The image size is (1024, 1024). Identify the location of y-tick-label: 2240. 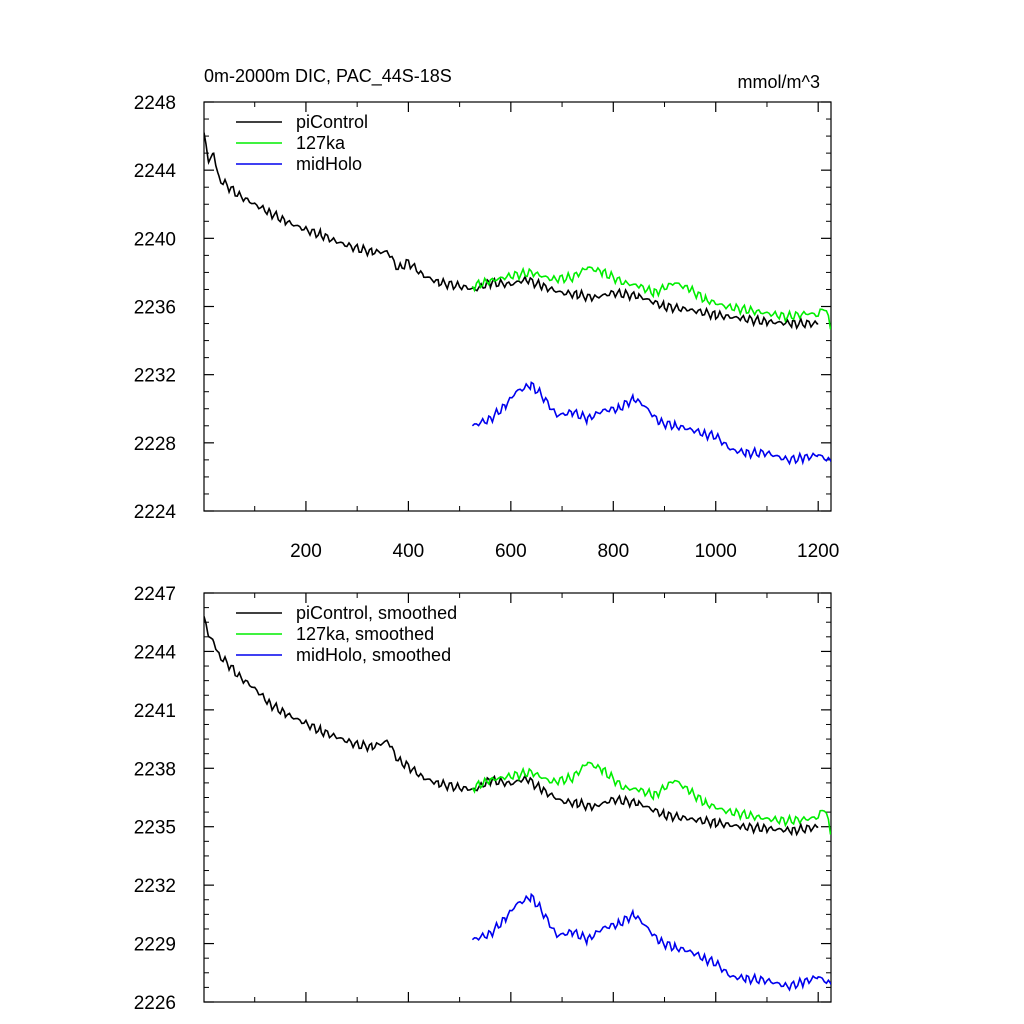
(155, 239).